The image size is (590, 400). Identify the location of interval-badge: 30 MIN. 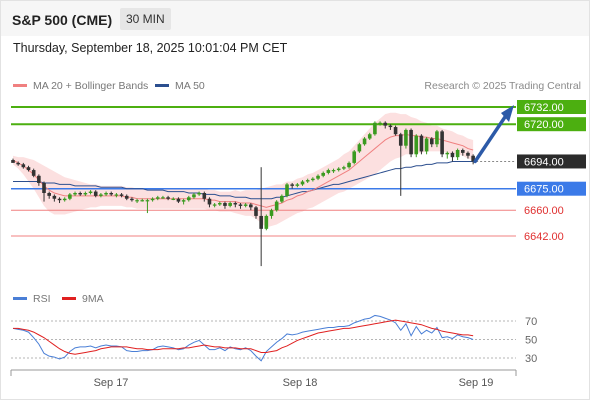
(145, 19).